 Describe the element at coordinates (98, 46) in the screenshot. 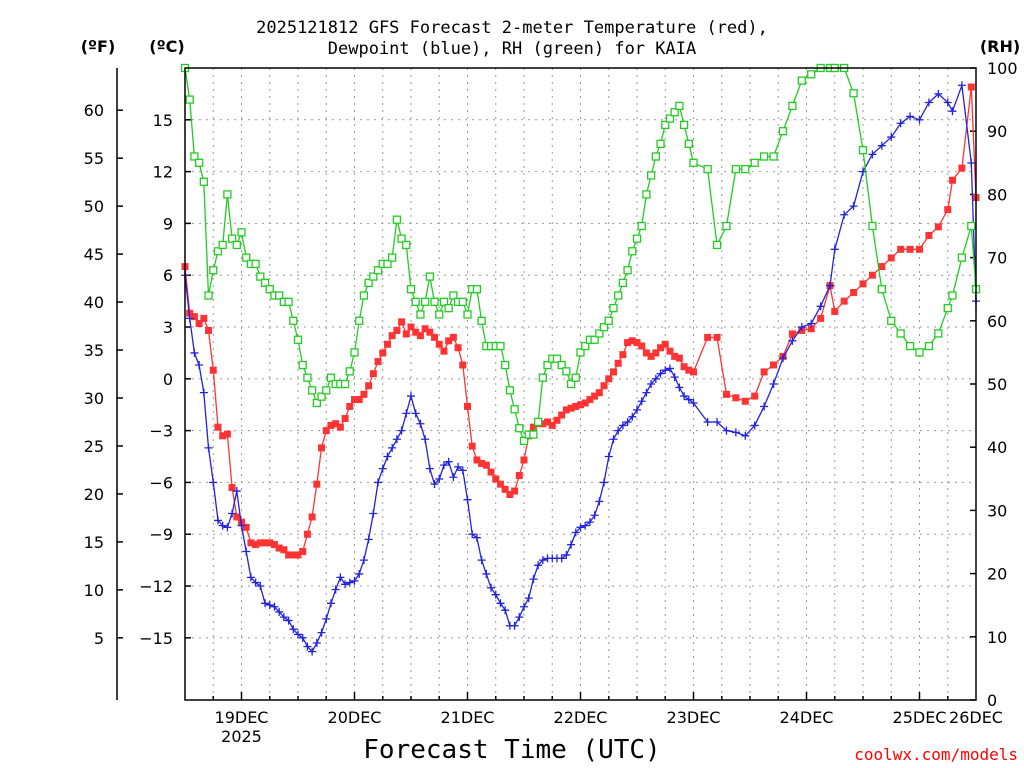

I see `fahrenheit-unit-label: (ºF)` at that location.